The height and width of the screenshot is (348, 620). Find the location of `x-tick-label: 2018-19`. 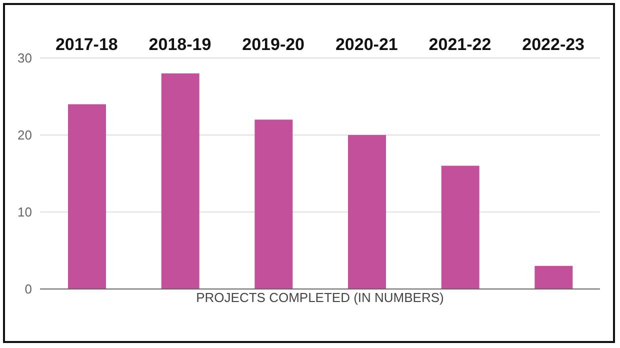

x-tick-label: 2018-19 is located at coordinates (180, 44).